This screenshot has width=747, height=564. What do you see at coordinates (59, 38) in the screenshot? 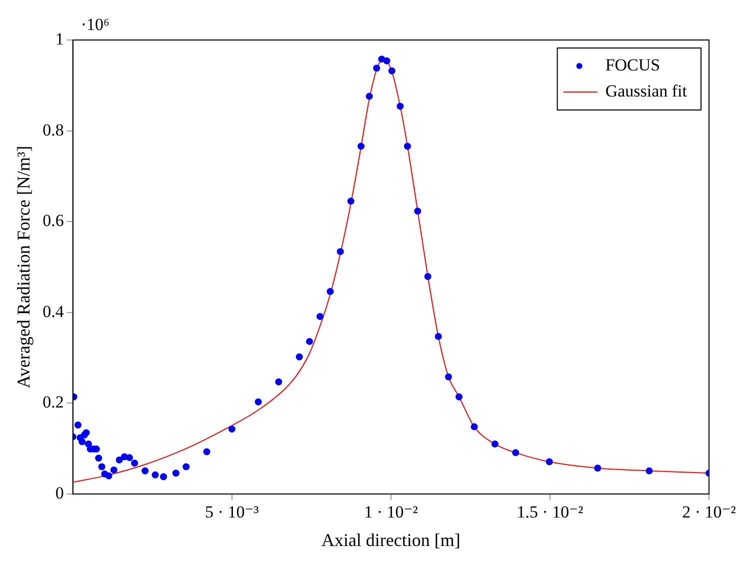
I see `y-tick-label: 1` at bounding box center [59, 38].